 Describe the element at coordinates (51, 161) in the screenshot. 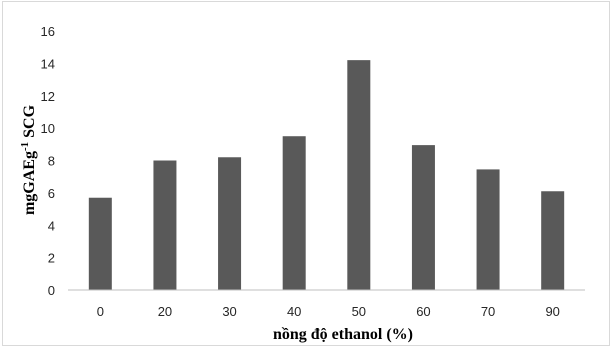

I see `y-tick-label: 8` at that location.